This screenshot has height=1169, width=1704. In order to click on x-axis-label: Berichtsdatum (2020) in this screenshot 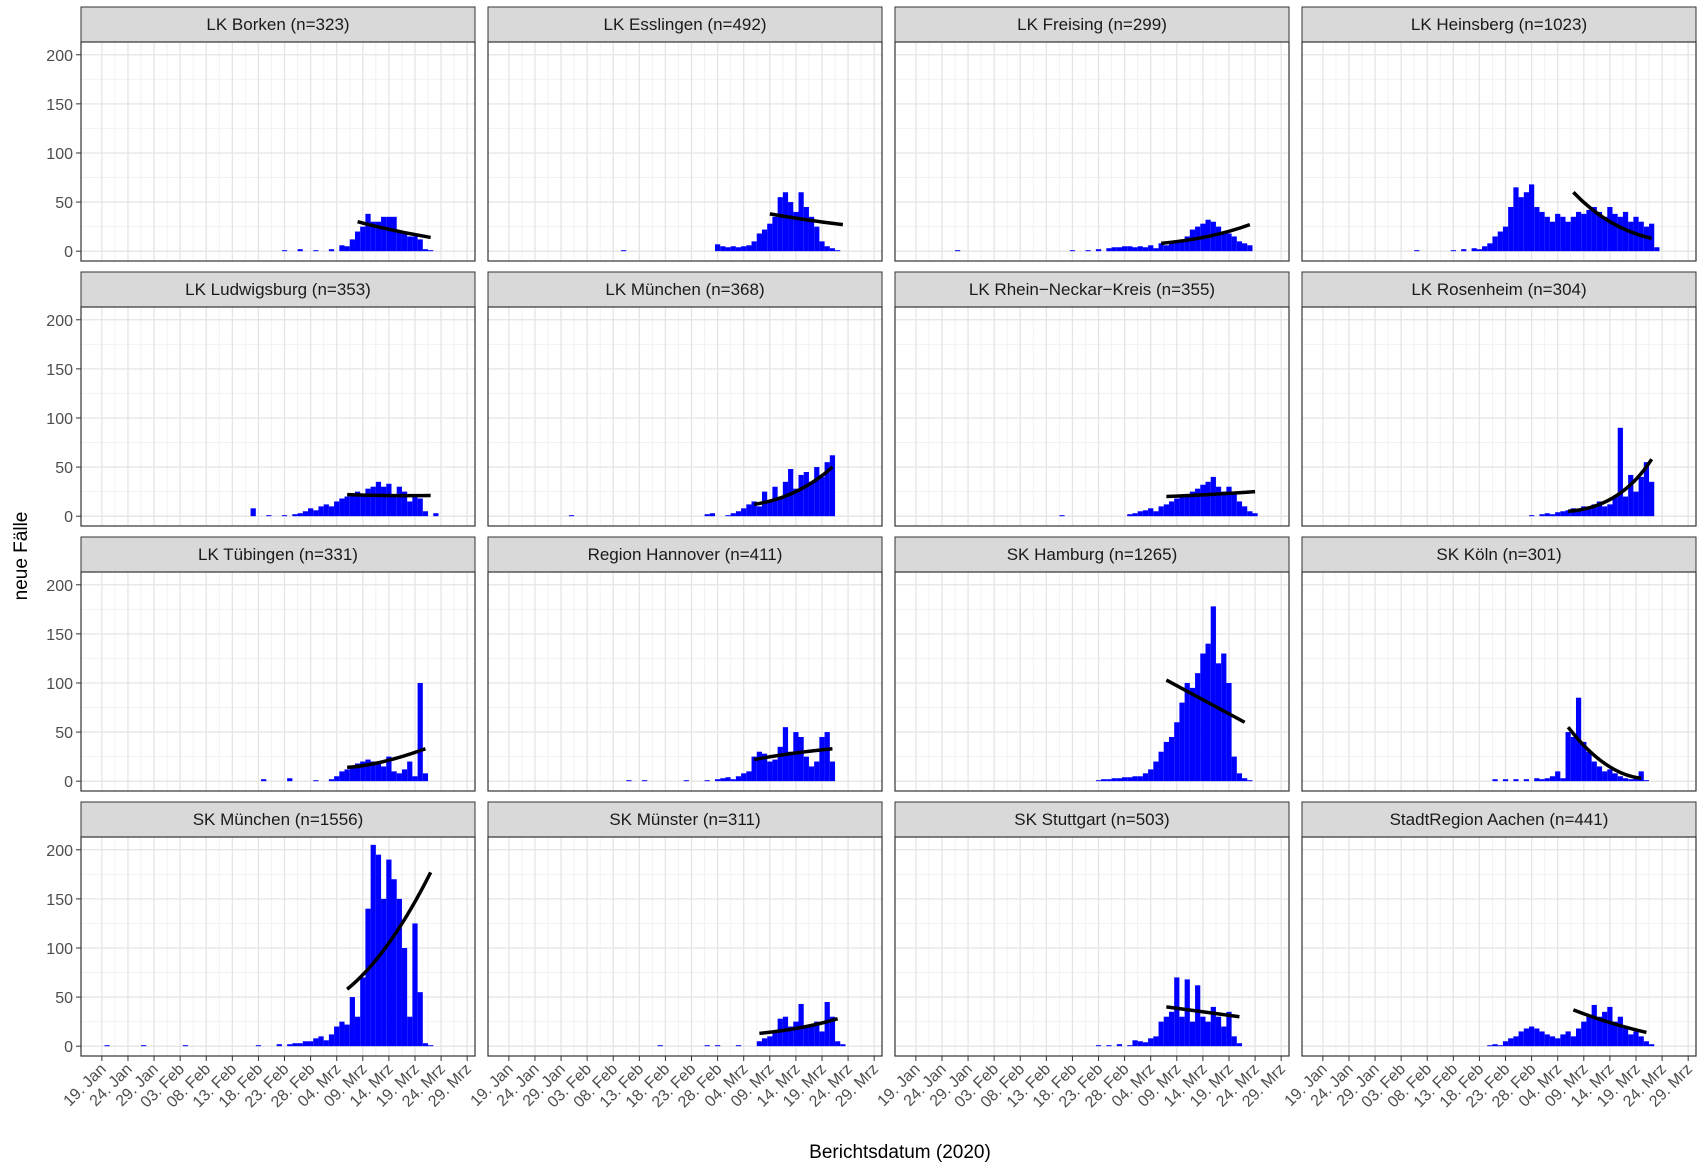, I will do `click(900, 1152)`.